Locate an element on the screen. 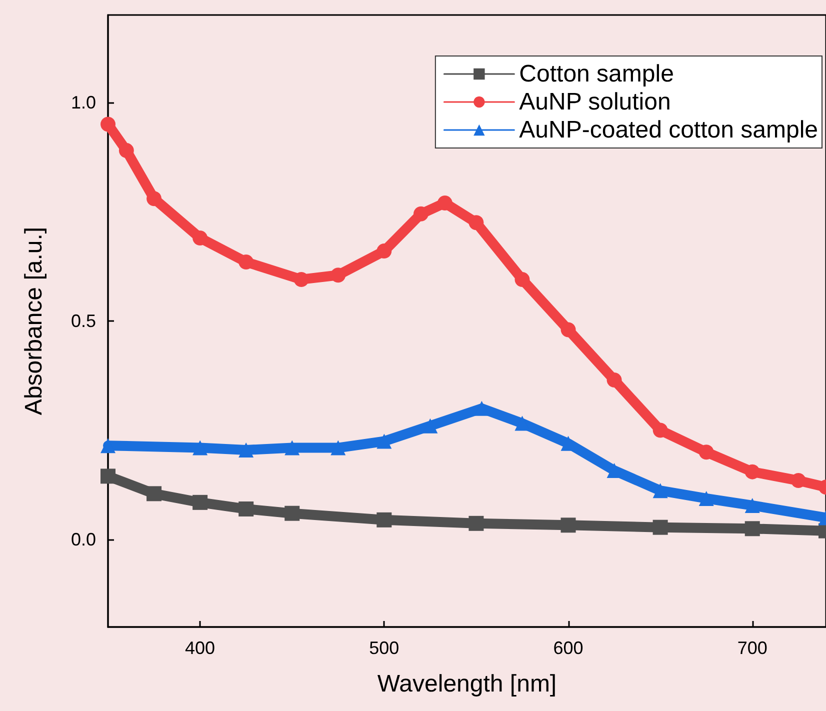 The image size is (826, 711). legend-label: AuNP-coated cotton sample is located at coordinates (668, 130).